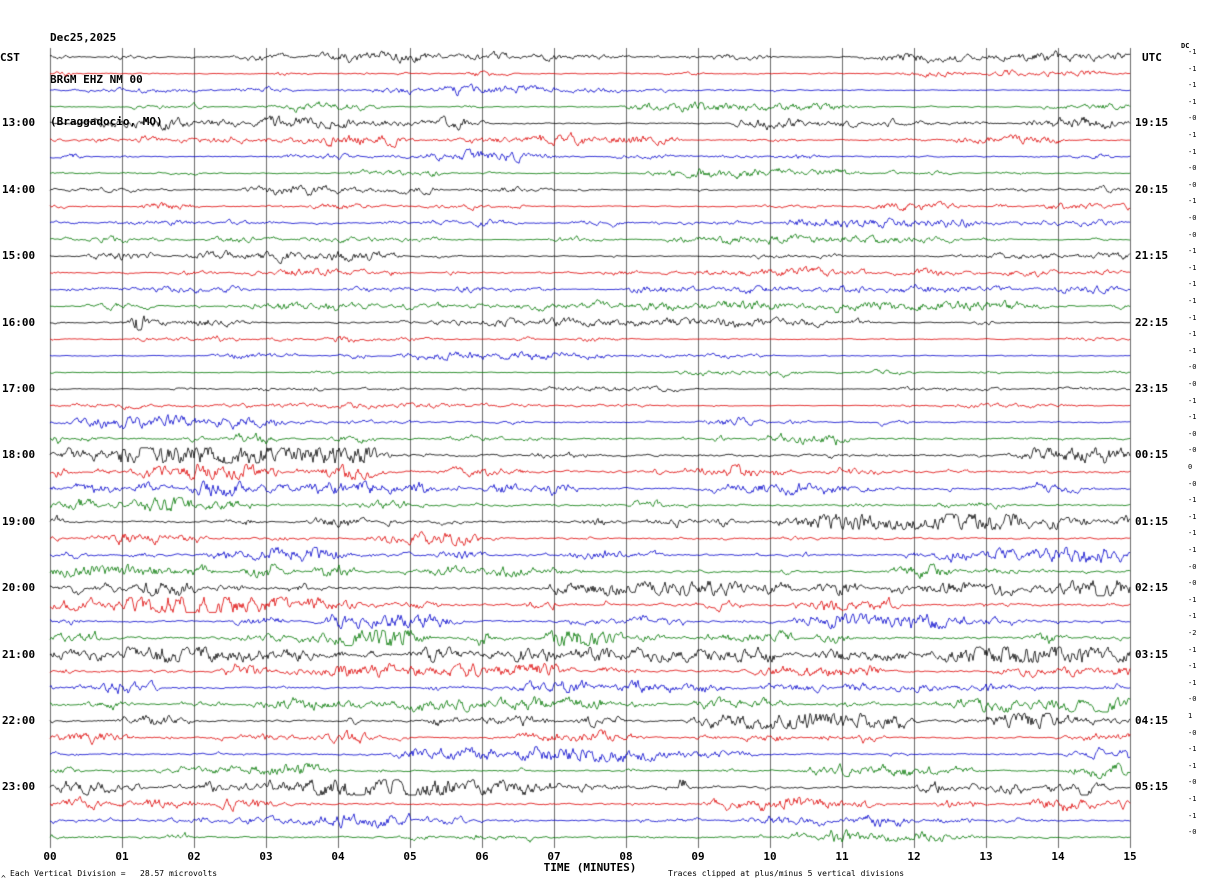 The image size is (1210, 886). Describe the element at coordinates (482, 856) in the screenshot. I see `x-tick-label: 06` at that location.